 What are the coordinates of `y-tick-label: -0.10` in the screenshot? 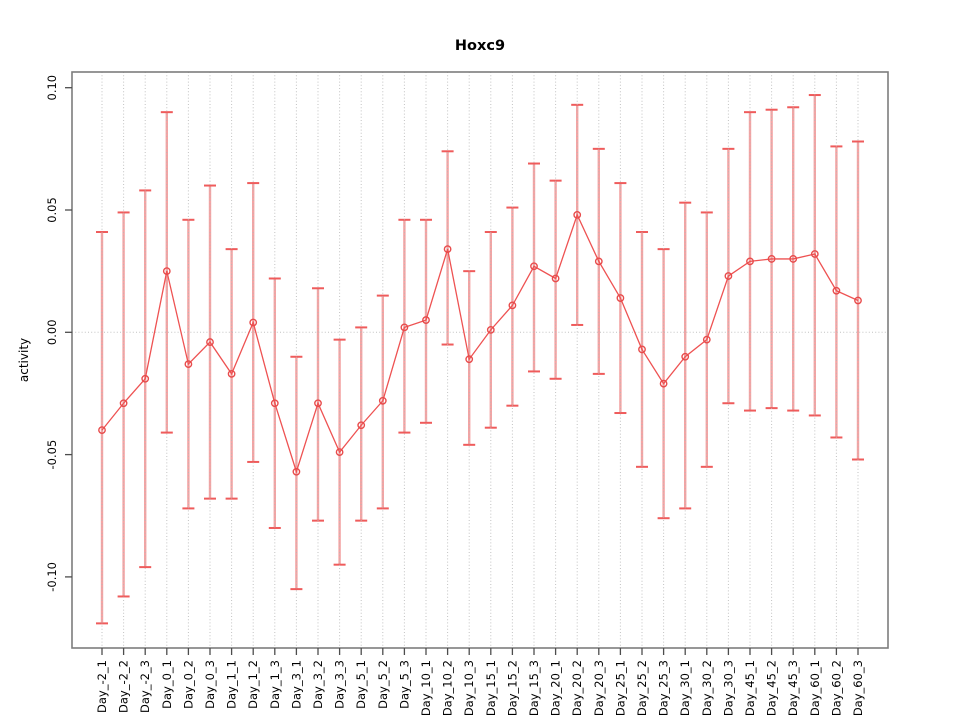 It's located at (52, 577).